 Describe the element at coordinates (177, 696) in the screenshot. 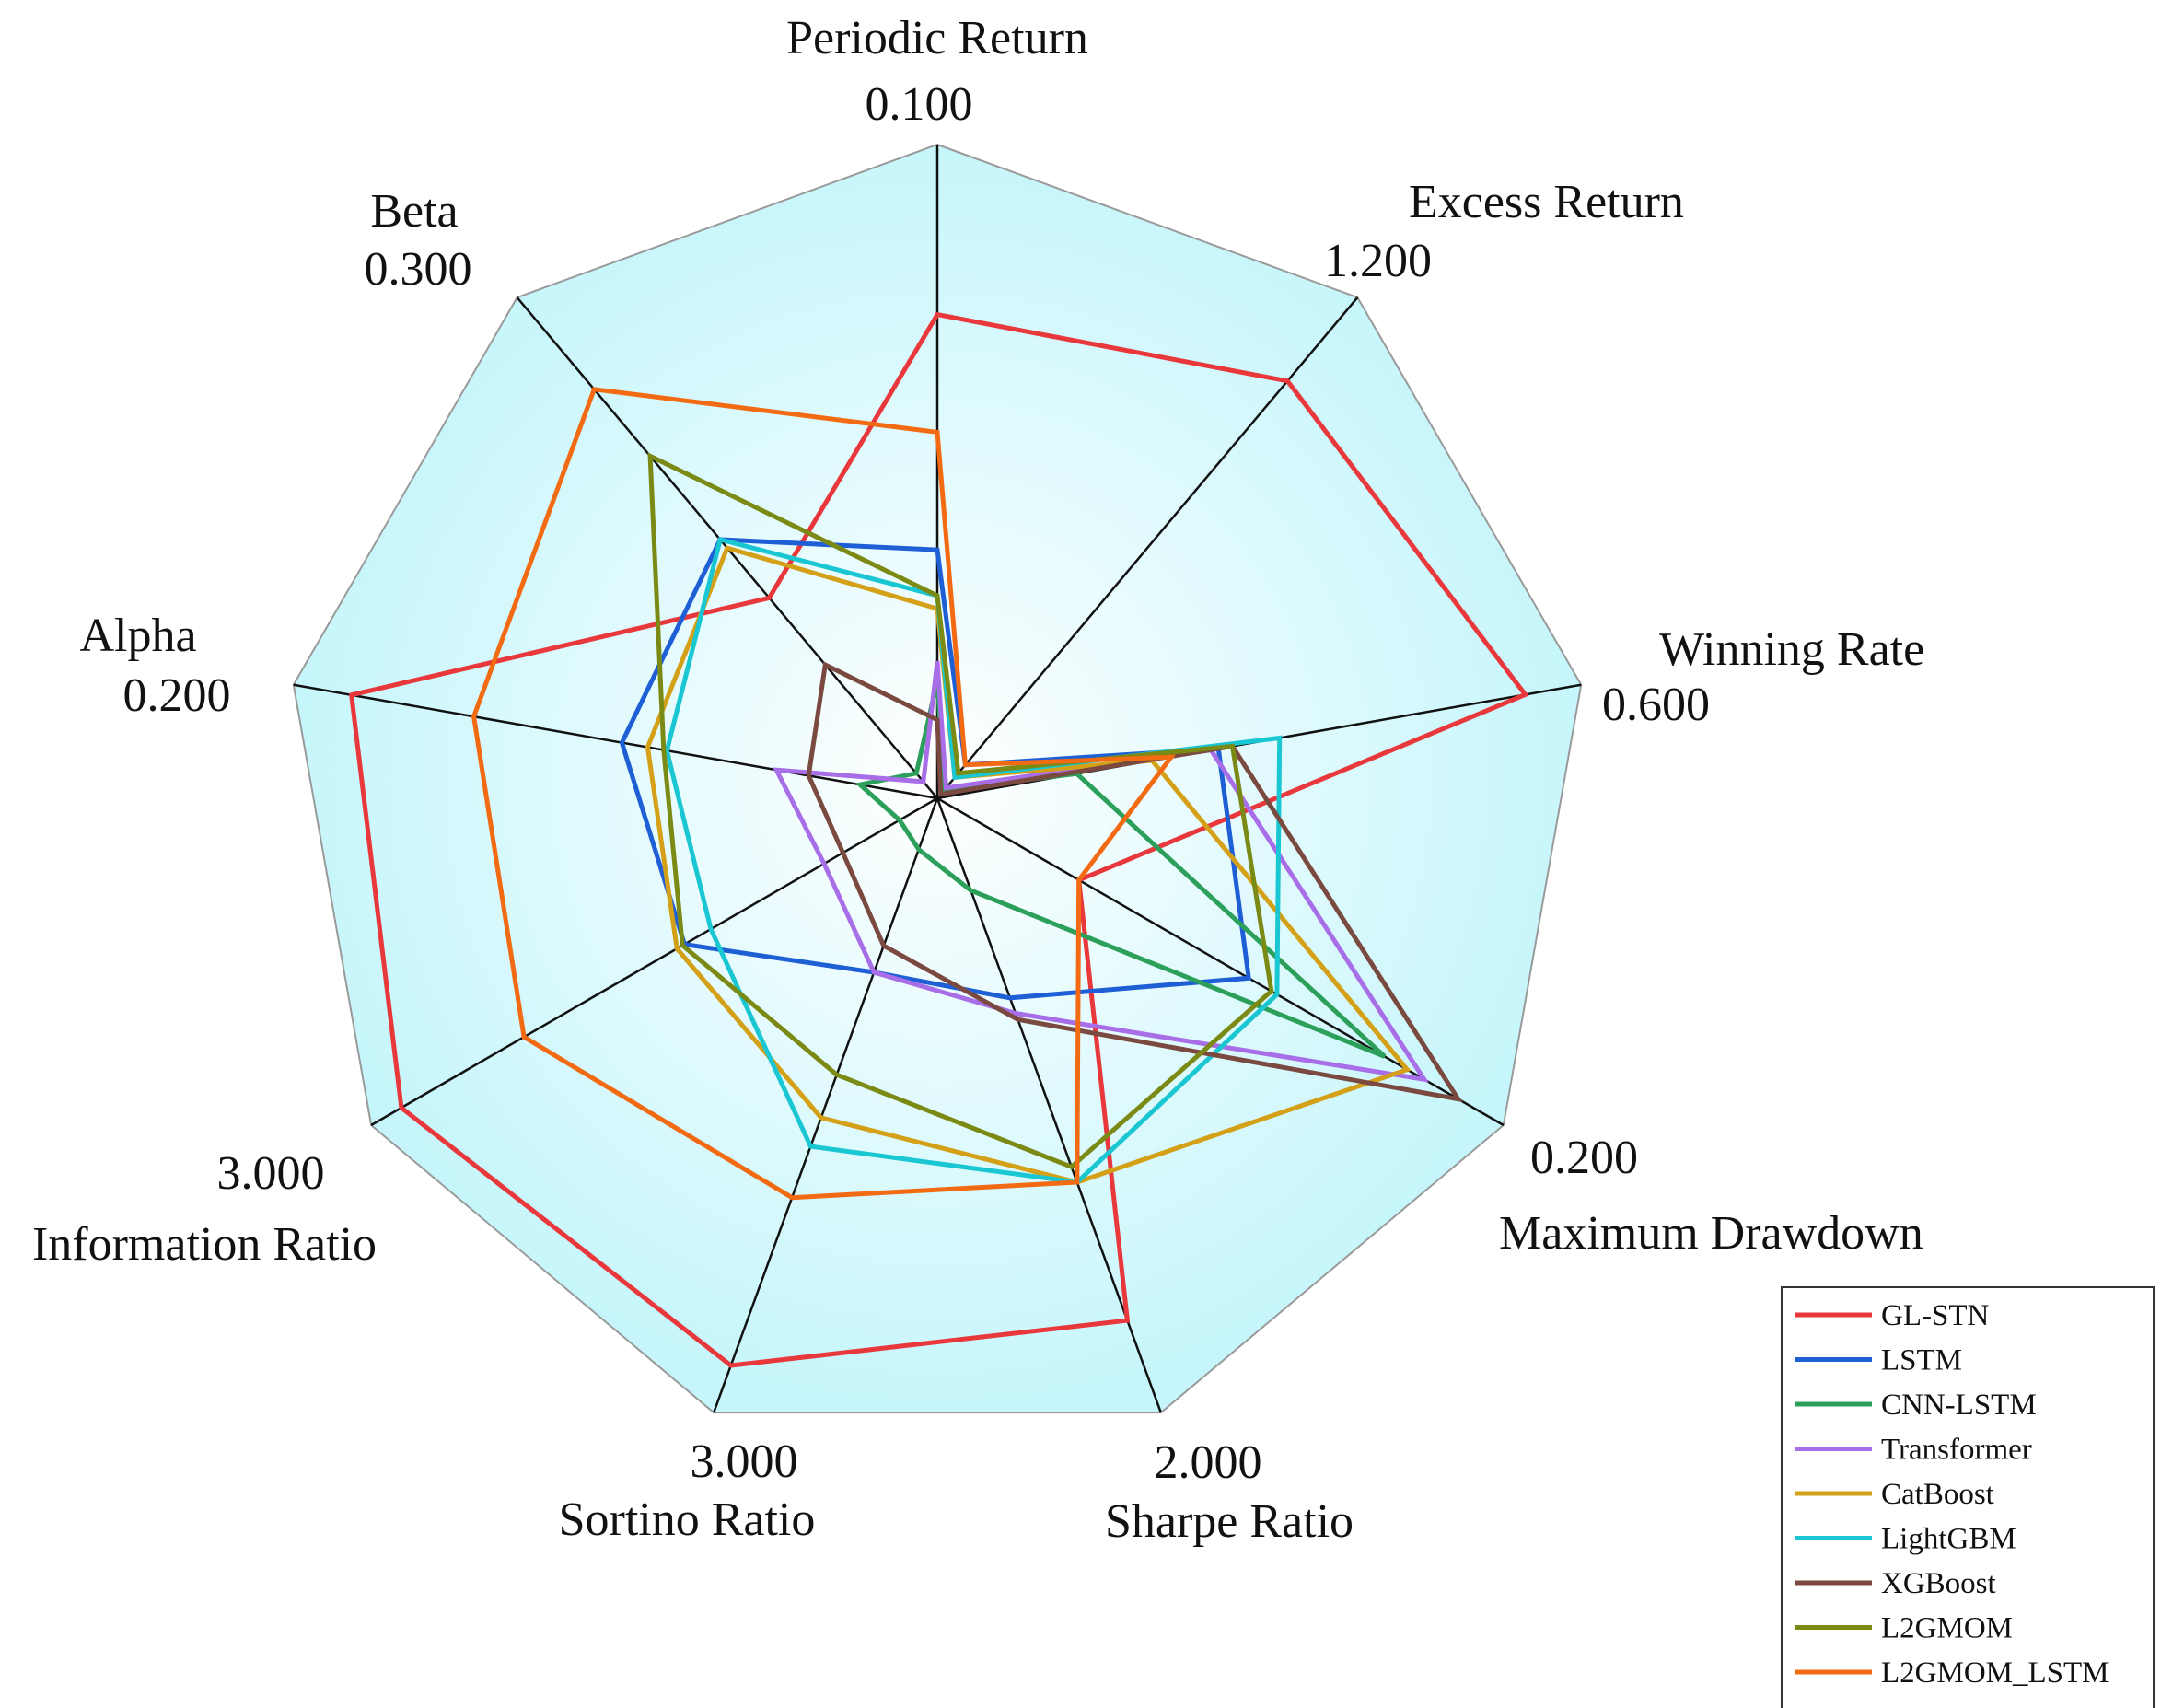

I see `axis-max-alpha: 0.200` at that location.